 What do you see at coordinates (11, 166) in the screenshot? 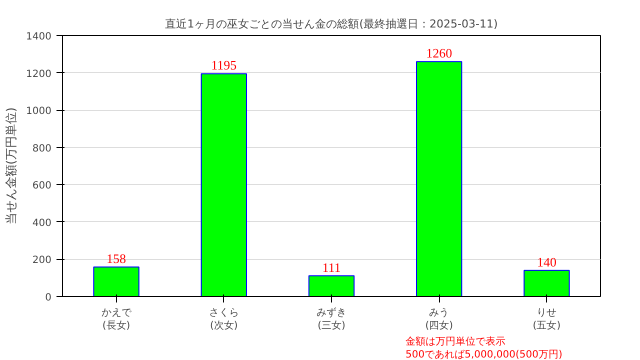
I see `y-axis-title: 当せん金額(万円単位)` at bounding box center [11, 166].